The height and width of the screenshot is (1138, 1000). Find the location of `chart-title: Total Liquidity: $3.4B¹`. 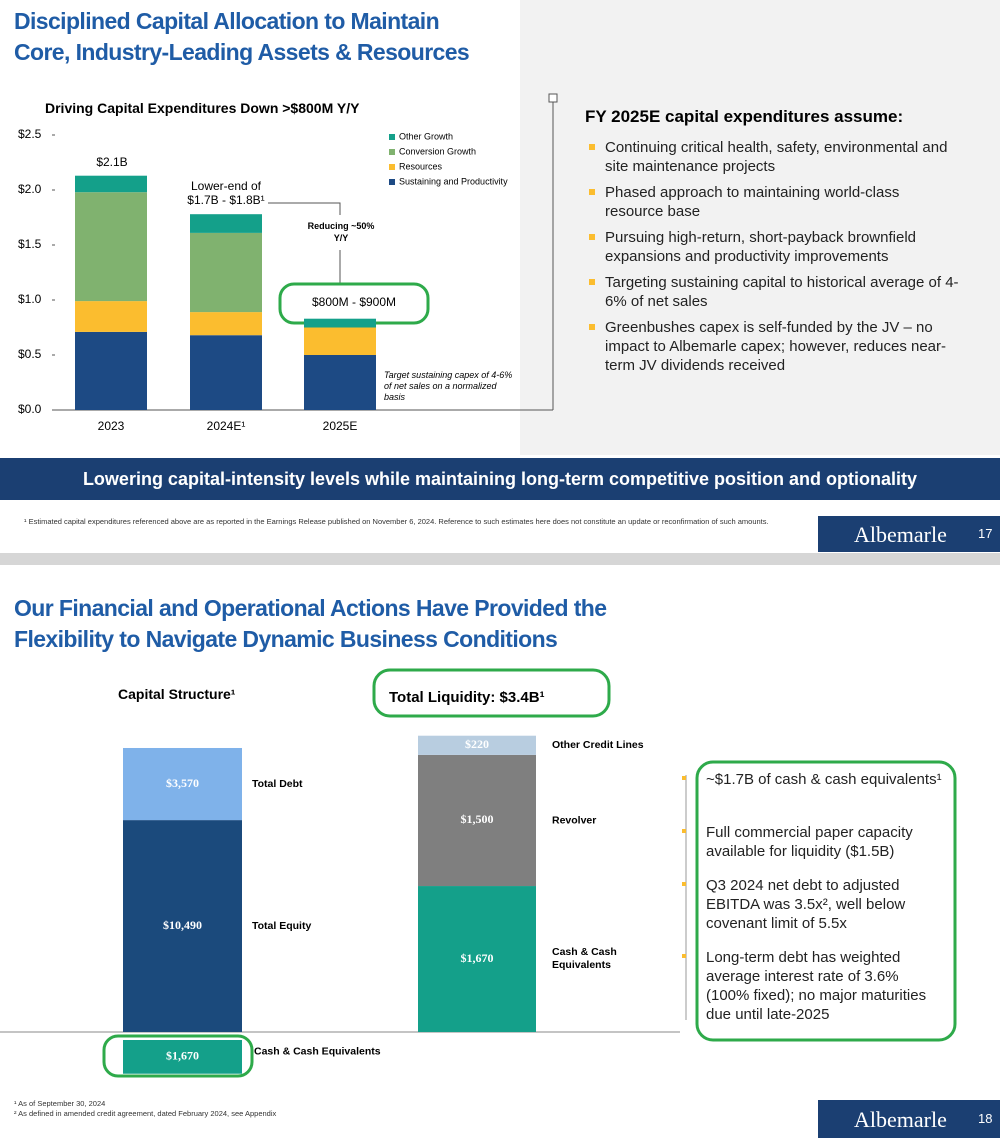

chart-title: Total Liquidity: $3.4B¹ is located at coordinates (467, 697).